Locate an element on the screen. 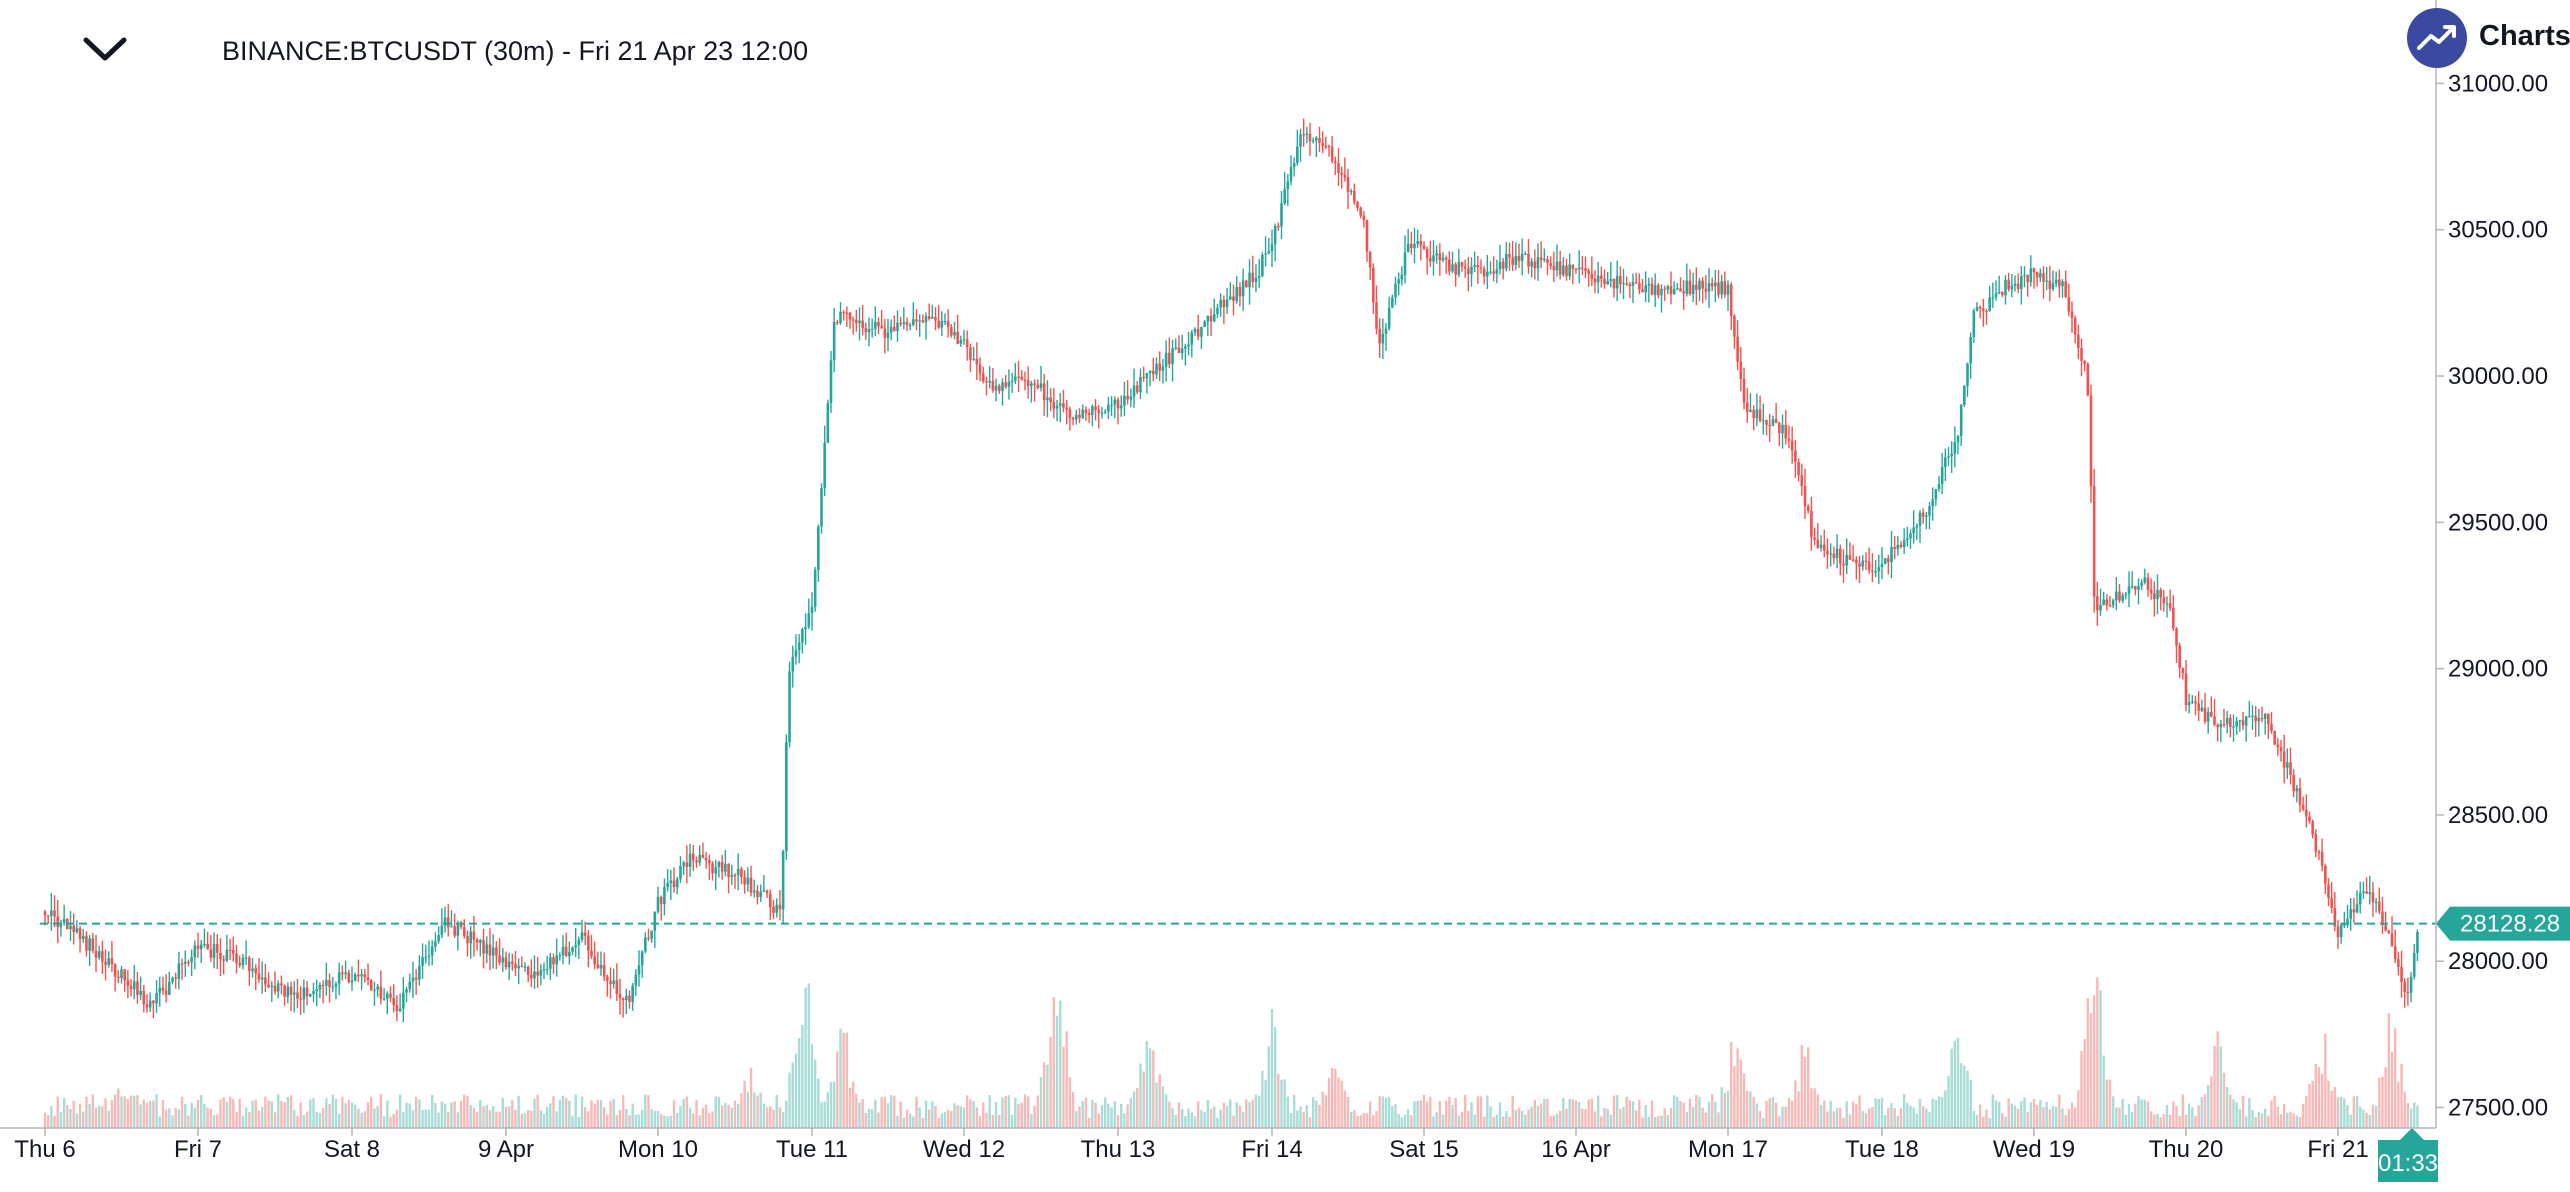 This screenshot has height=1192, width=2570. x-tick-label: Thu 6 is located at coordinates (44, 1149).